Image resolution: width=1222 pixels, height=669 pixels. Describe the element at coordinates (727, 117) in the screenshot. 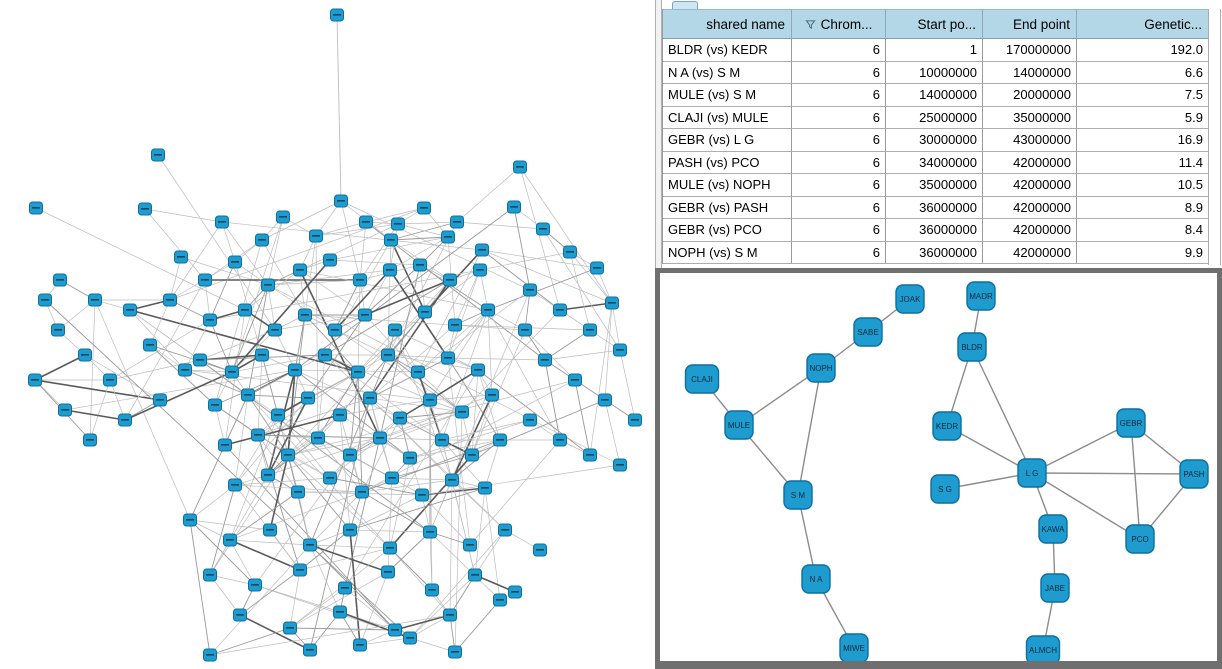

I see `table-cell: CLAJI (vs) MULE` at that location.